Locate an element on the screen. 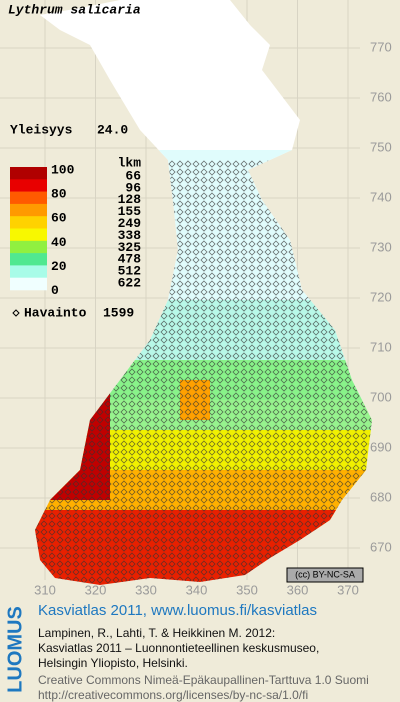 This screenshot has width=400, height=702. frequency-value: 24.0 is located at coordinates (112, 129).